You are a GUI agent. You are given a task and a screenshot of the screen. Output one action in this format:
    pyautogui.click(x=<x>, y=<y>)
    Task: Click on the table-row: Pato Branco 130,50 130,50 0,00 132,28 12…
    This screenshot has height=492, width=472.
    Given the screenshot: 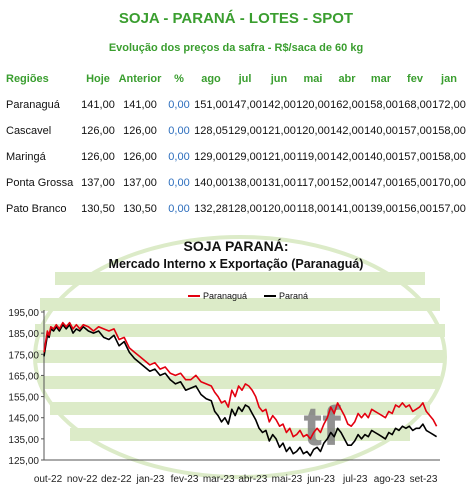 What is the action you would take?
    pyautogui.click(x=235, y=209)
    